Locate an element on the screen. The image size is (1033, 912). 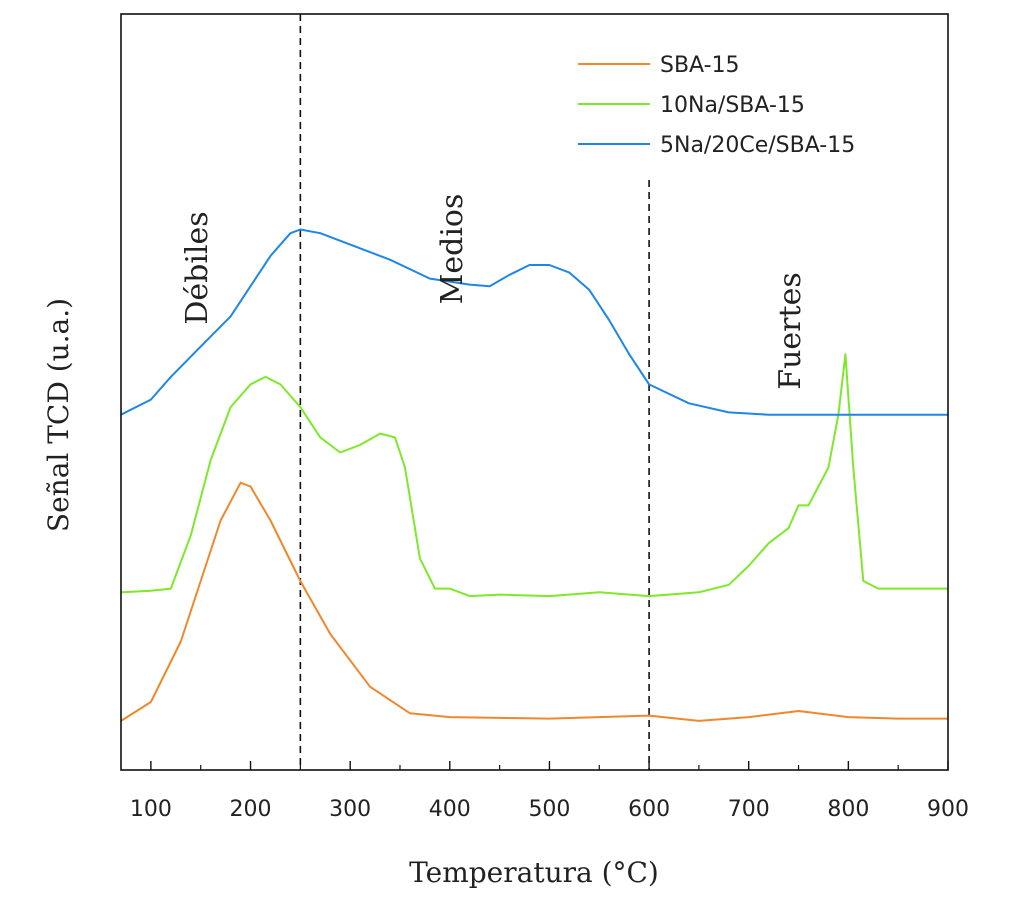
x-tick-label-200: 200 is located at coordinates (251, 809).